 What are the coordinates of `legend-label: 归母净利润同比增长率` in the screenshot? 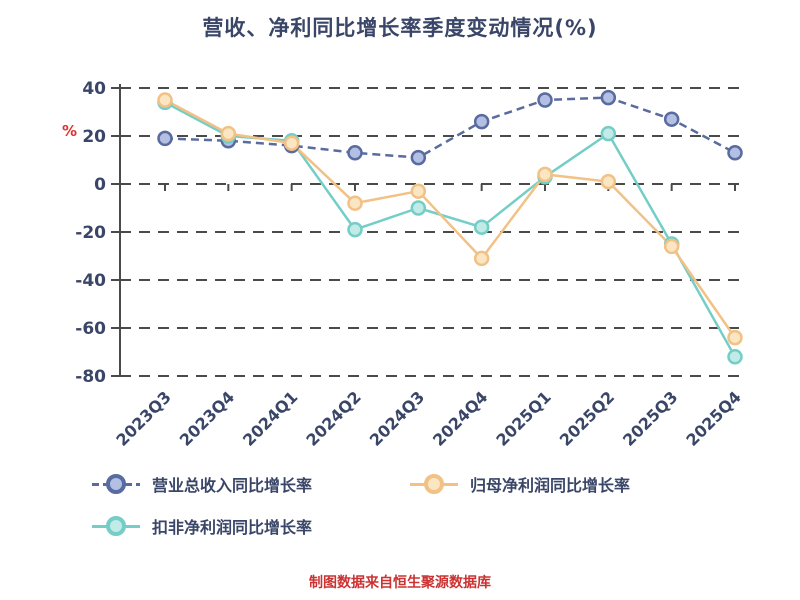 It's located at (550, 485).